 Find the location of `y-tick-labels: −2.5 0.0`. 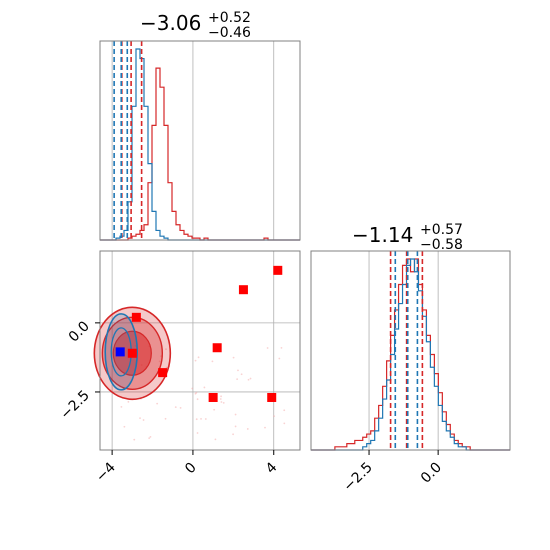

y-tick-labels: −2.5 0.0 is located at coordinates (78, 370).